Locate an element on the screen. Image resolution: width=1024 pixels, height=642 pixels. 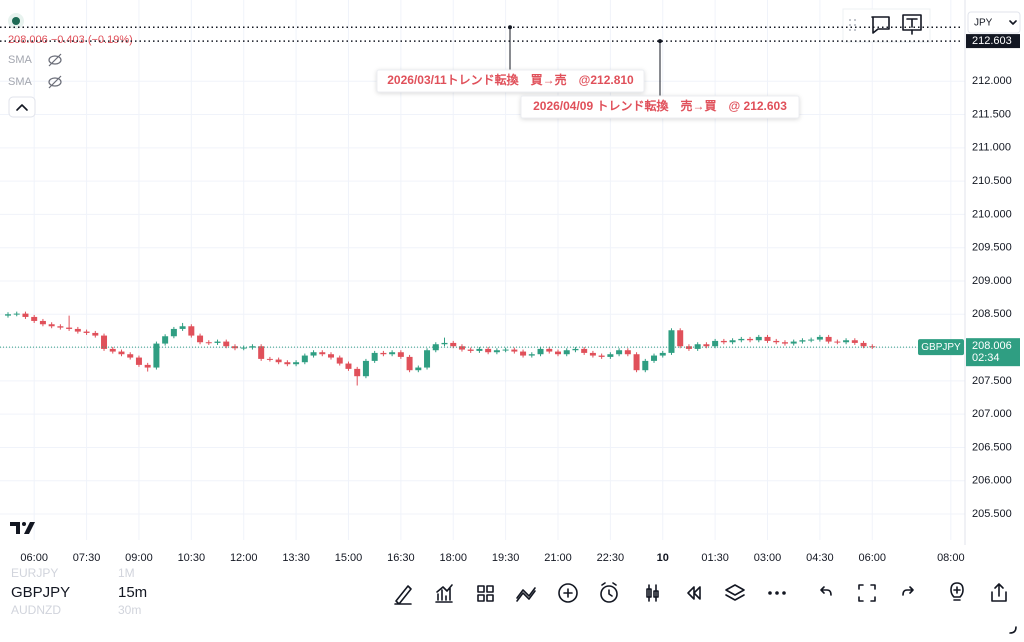
x-tick-label: 10:30 is located at coordinates (192, 558).